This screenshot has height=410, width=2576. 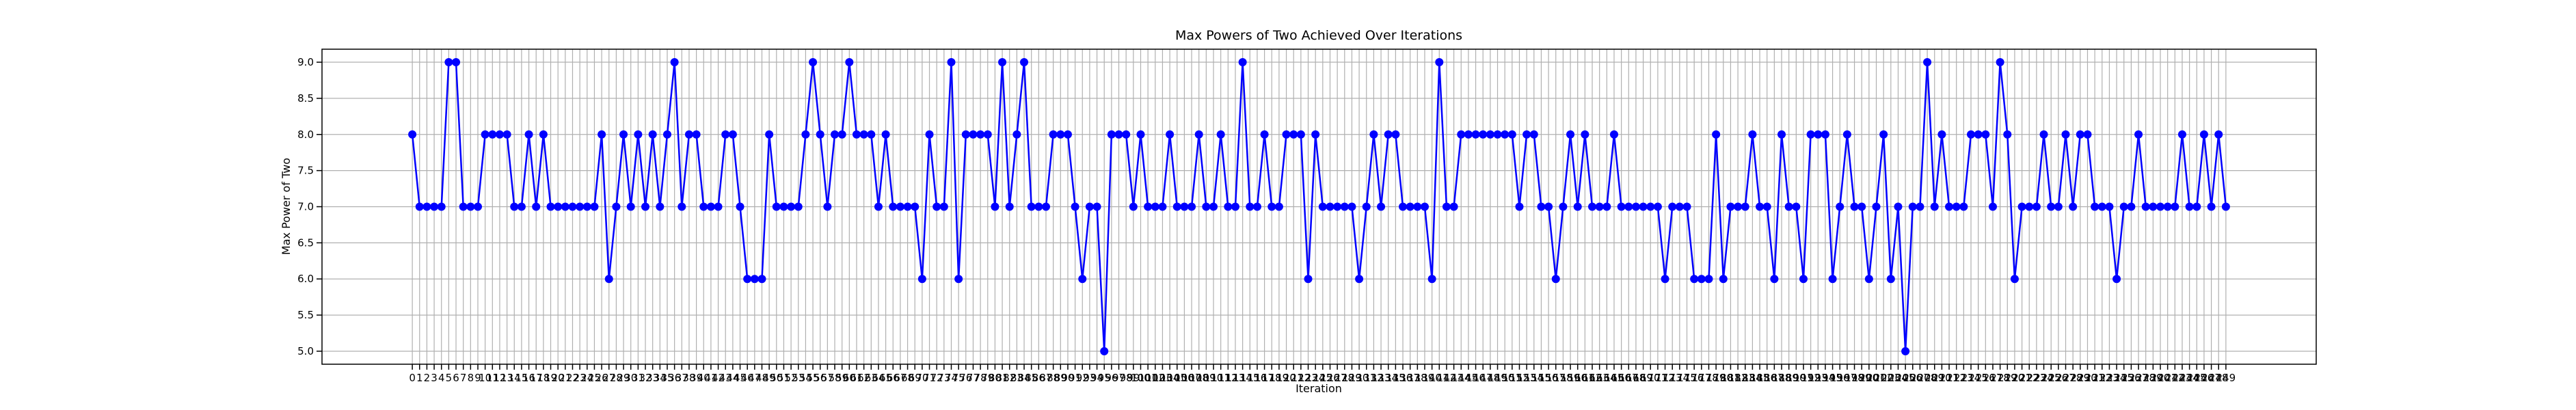 What do you see at coordinates (1658, 378) in the screenshot?
I see `x-tick-label: 171` at bounding box center [1658, 378].